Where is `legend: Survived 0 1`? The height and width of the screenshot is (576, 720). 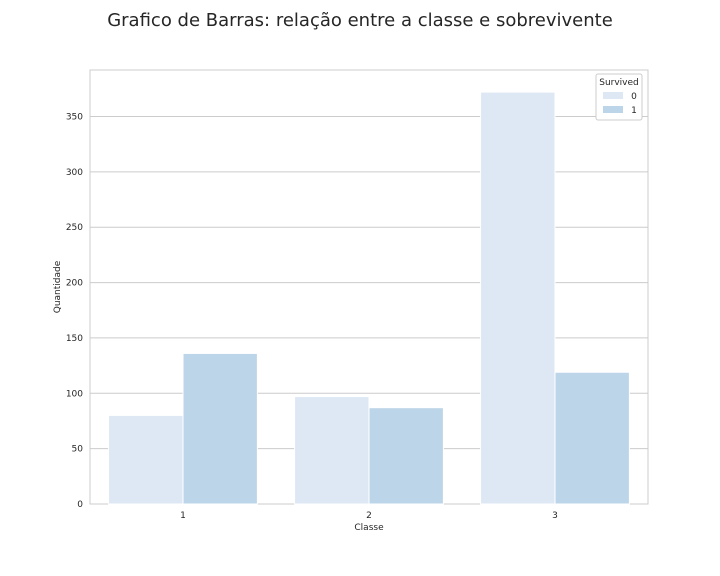
legend: Survived 0 1 is located at coordinates (619, 97).